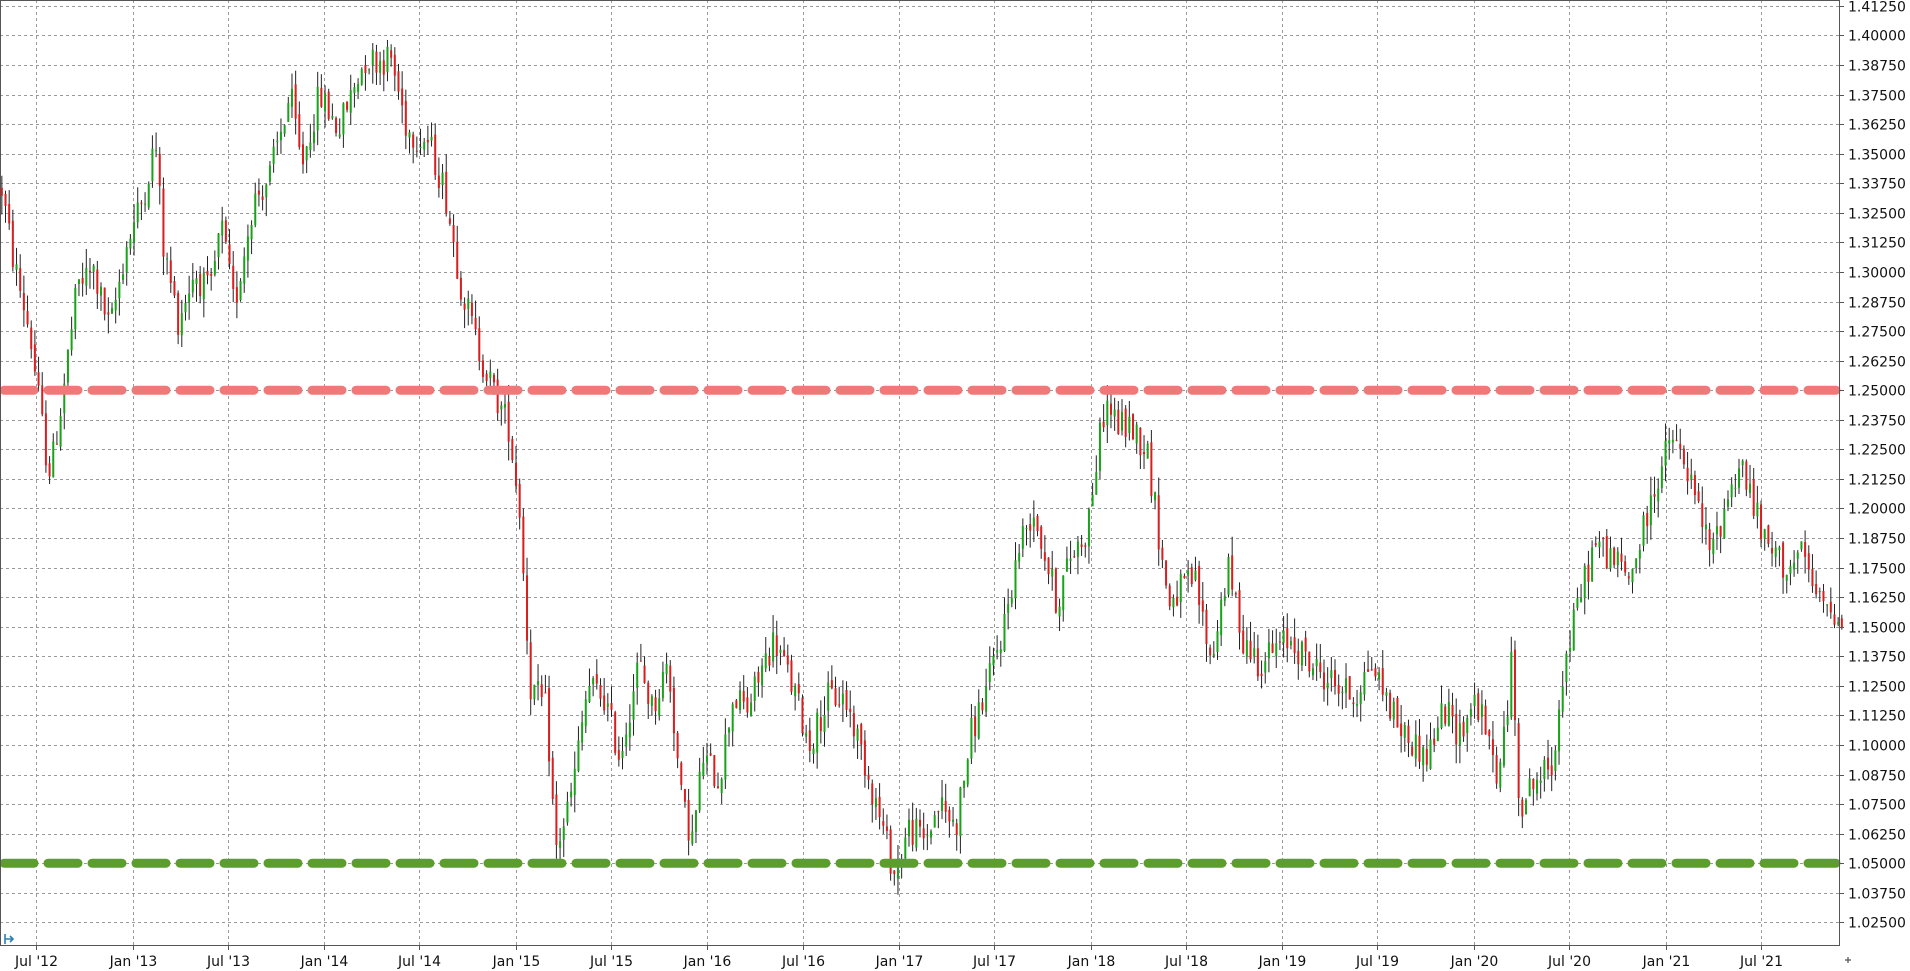 Image resolution: width=1910 pixels, height=971 pixels. What do you see at coordinates (1848, 960) in the screenshot?
I see `scroll-arrow-icon` at bounding box center [1848, 960].